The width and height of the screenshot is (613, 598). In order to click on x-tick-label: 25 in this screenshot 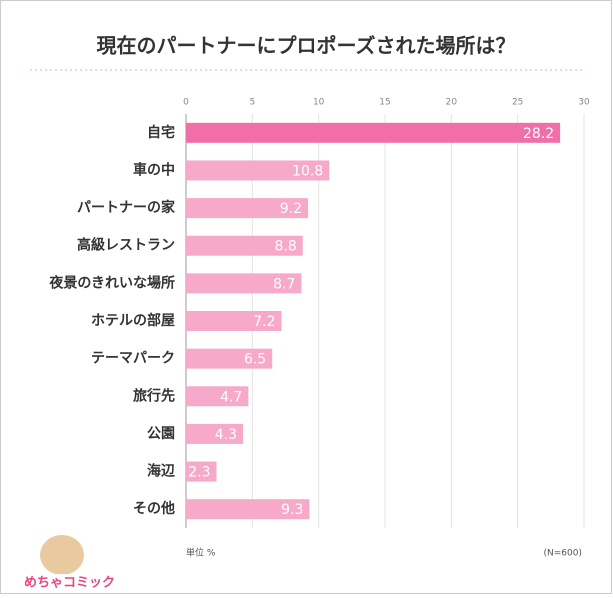, I will do `click(517, 103)`.